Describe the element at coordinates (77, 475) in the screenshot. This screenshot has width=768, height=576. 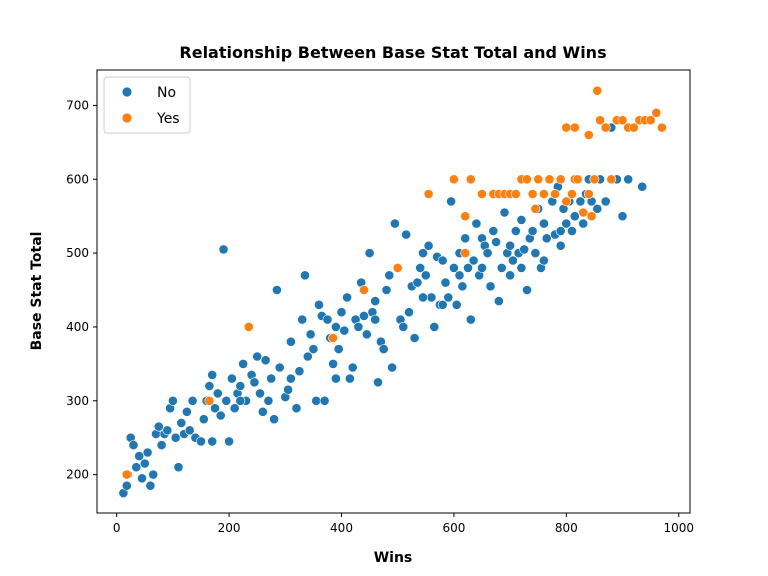
I see `y-tick-label: 200` at that location.